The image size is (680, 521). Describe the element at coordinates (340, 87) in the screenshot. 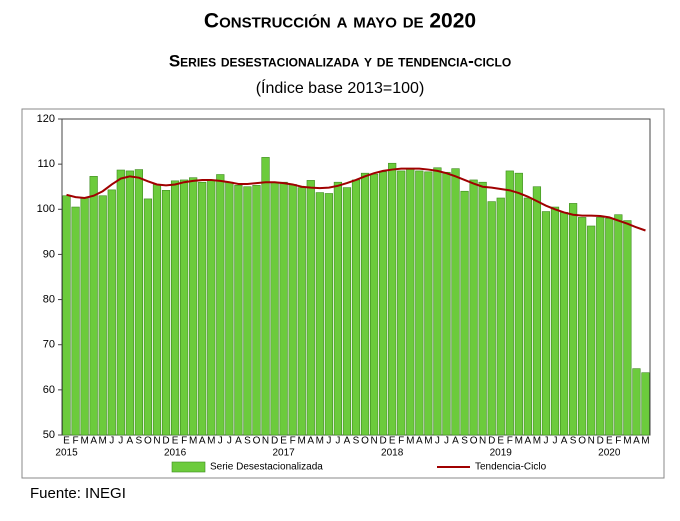

I see `unit-note: (Índice base 2013=100)` at that location.